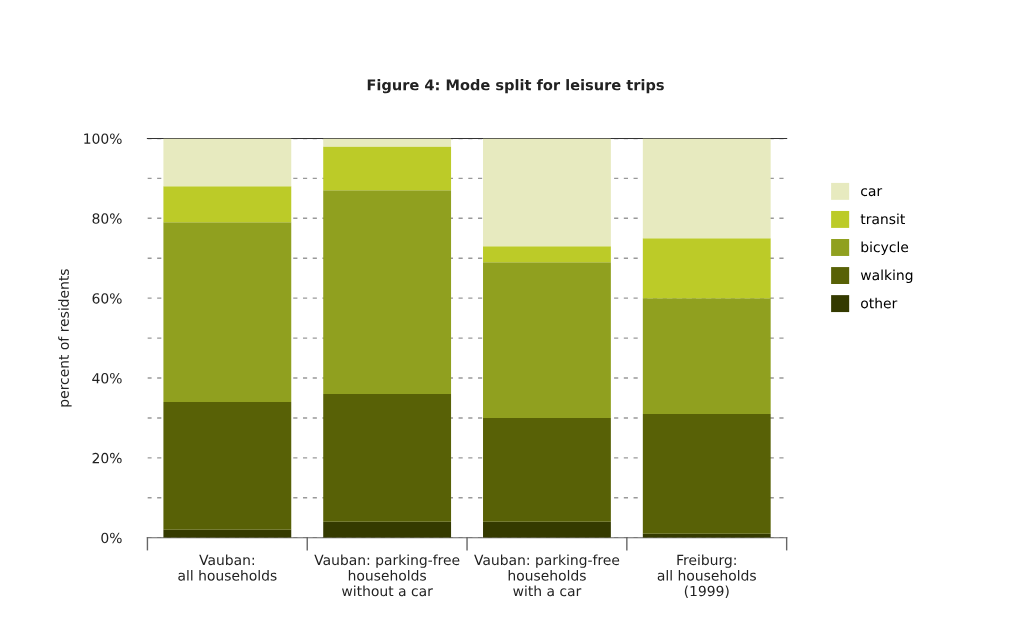 Image resolution: width=1031 pixels, height=644 pixels. What do you see at coordinates (886, 276) in the screenshot?
I see `legend-label: walking` at bounding box center [886, 276].